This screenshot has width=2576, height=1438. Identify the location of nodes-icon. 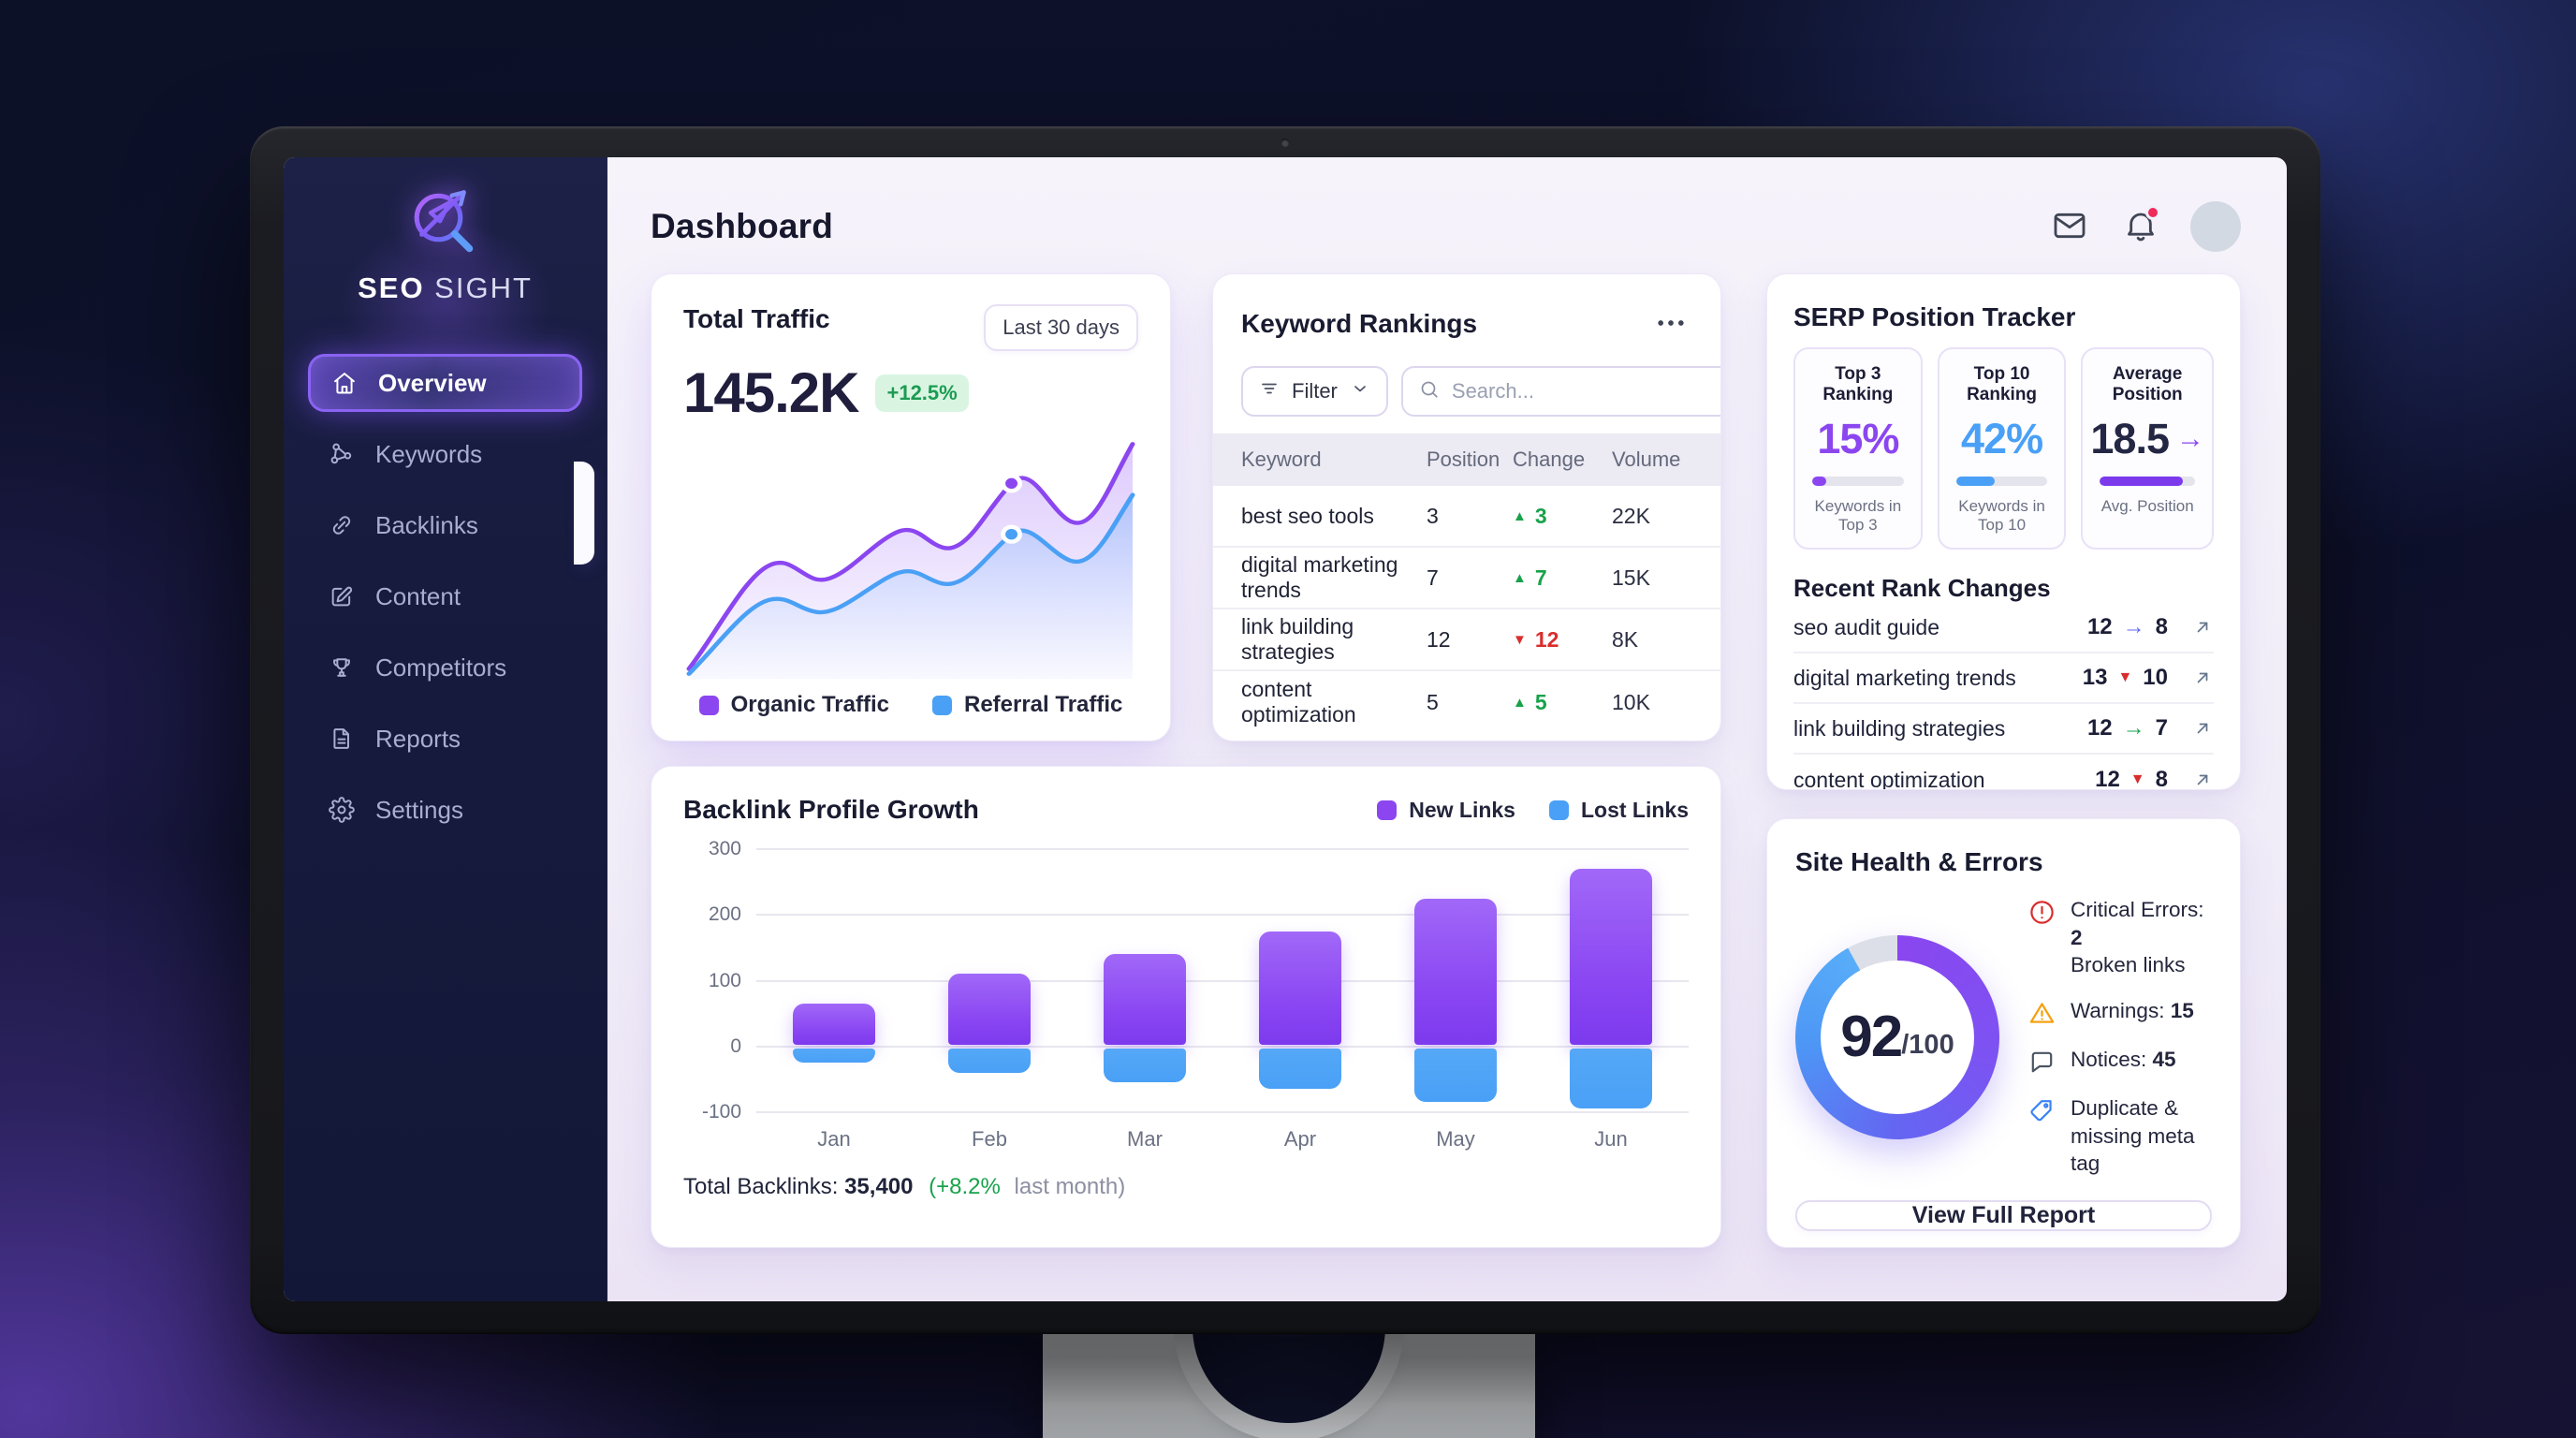
(342, 454).